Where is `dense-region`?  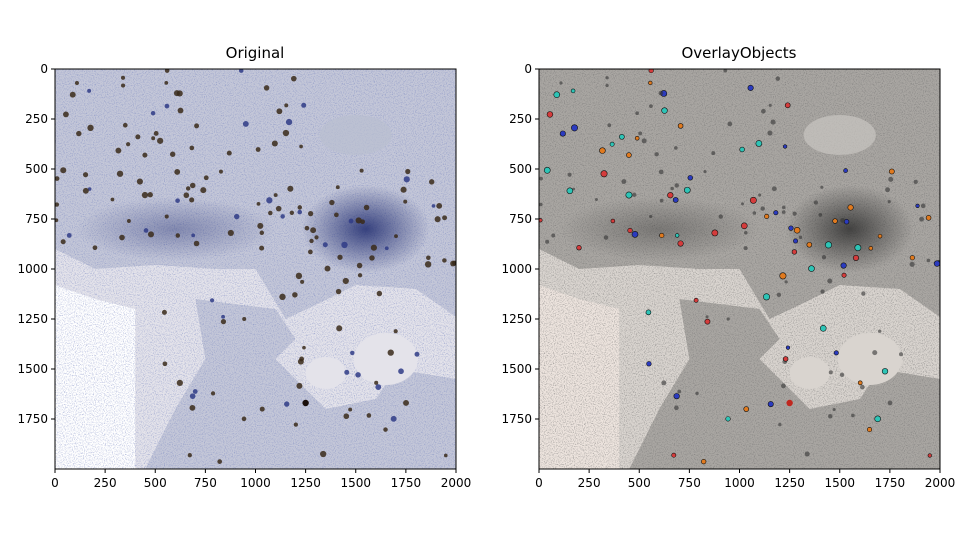
dense-region is located at coordinates (849, 229).